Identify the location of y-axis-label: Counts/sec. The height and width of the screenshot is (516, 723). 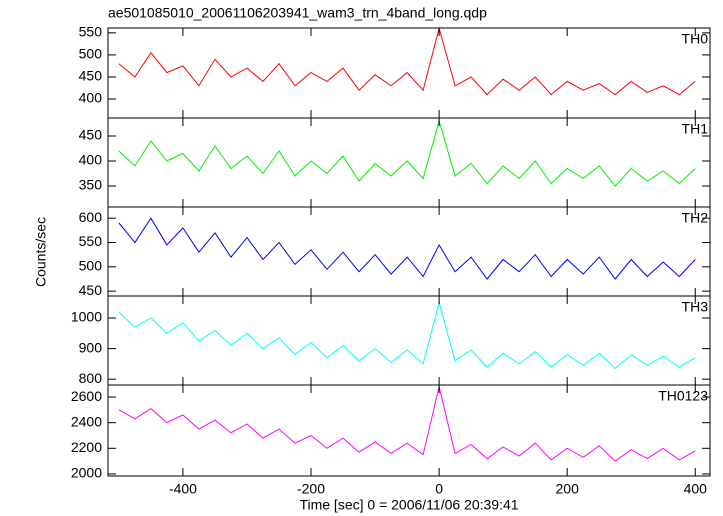
(41, 252).